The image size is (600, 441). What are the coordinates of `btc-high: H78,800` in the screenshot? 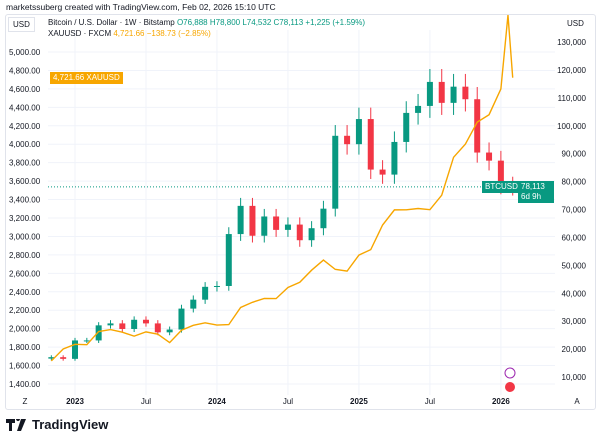 It's located at (225, 22).